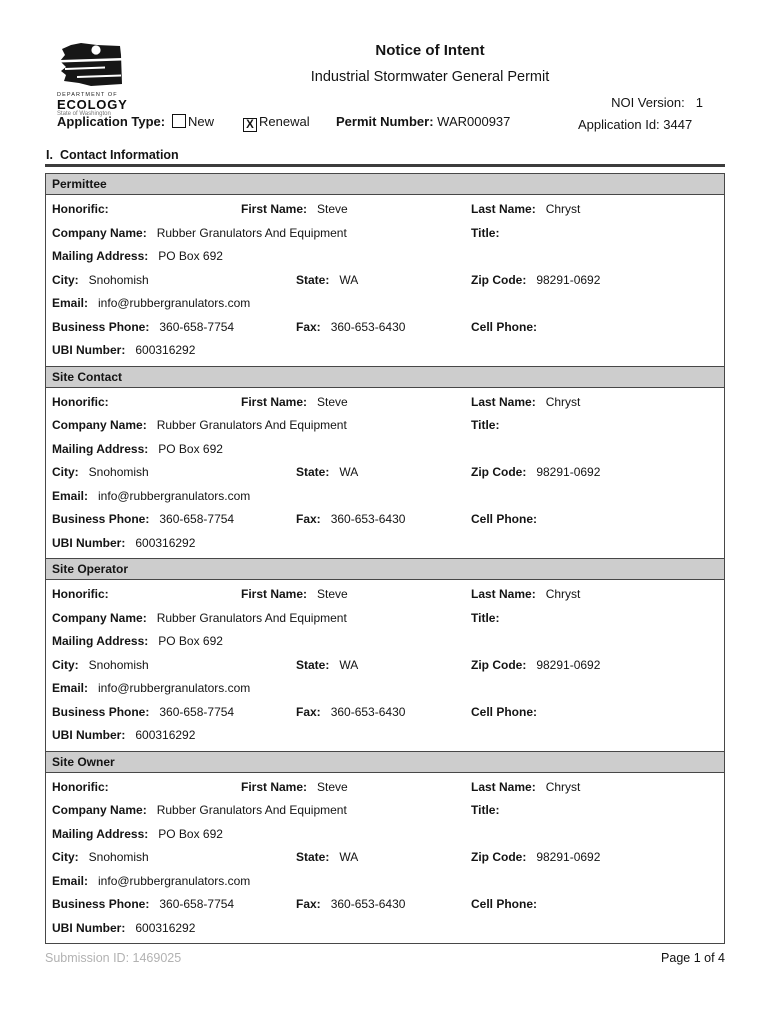  What do you see at coordinates (80, 594) in the screenshot?
I see `honorific-label: Honorific:` at bounding box center [80, 594].